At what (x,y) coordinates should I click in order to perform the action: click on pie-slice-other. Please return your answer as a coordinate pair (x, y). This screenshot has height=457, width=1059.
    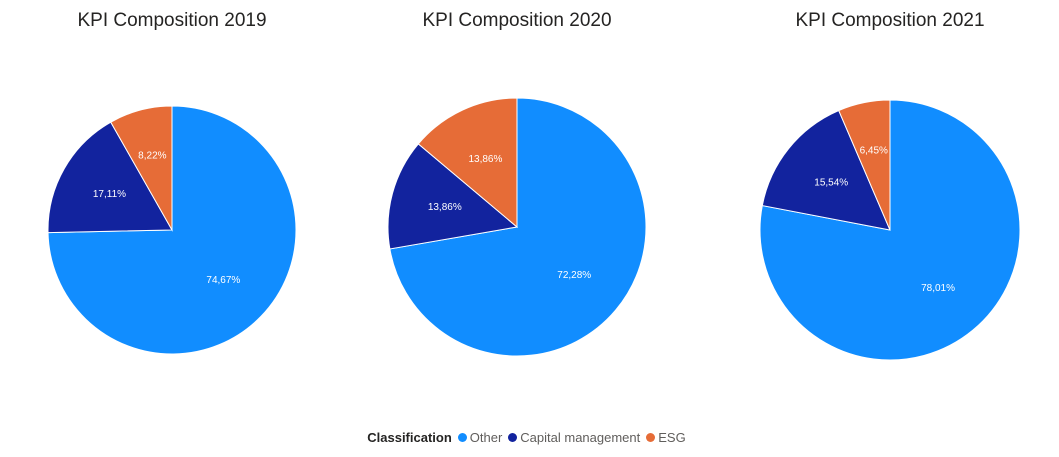
    Looking at the image, I should click on (518, 227).